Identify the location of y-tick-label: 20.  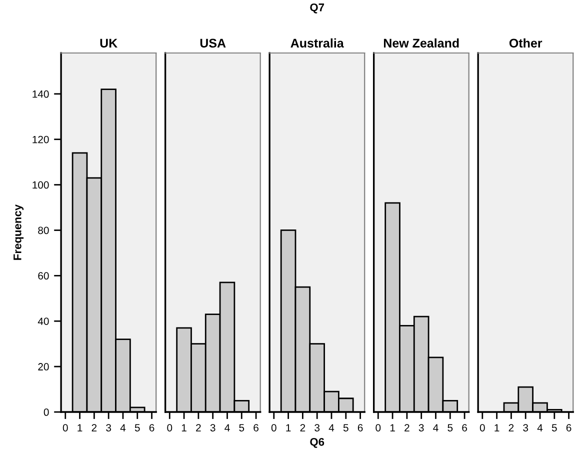
(43, 366).